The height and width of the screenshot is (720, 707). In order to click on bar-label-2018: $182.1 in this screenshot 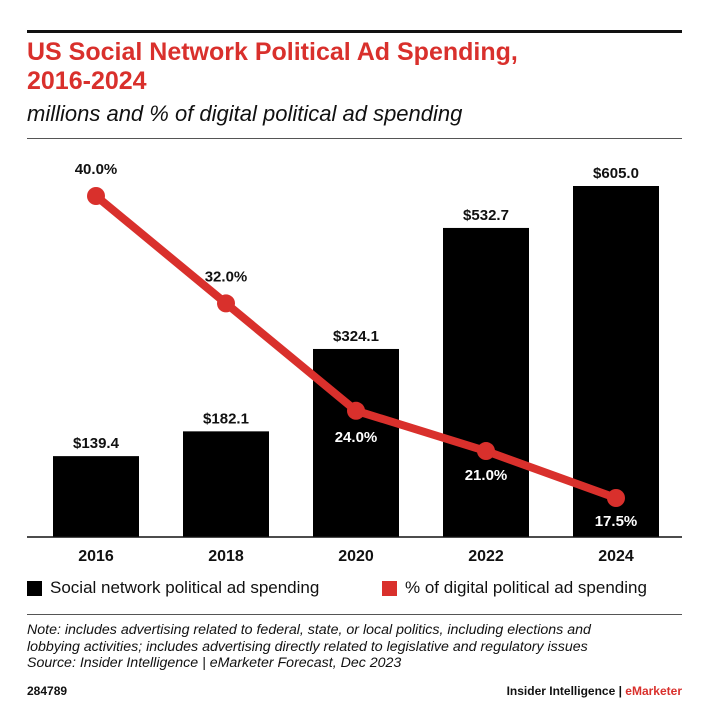, I will do `click(226, 418)`.